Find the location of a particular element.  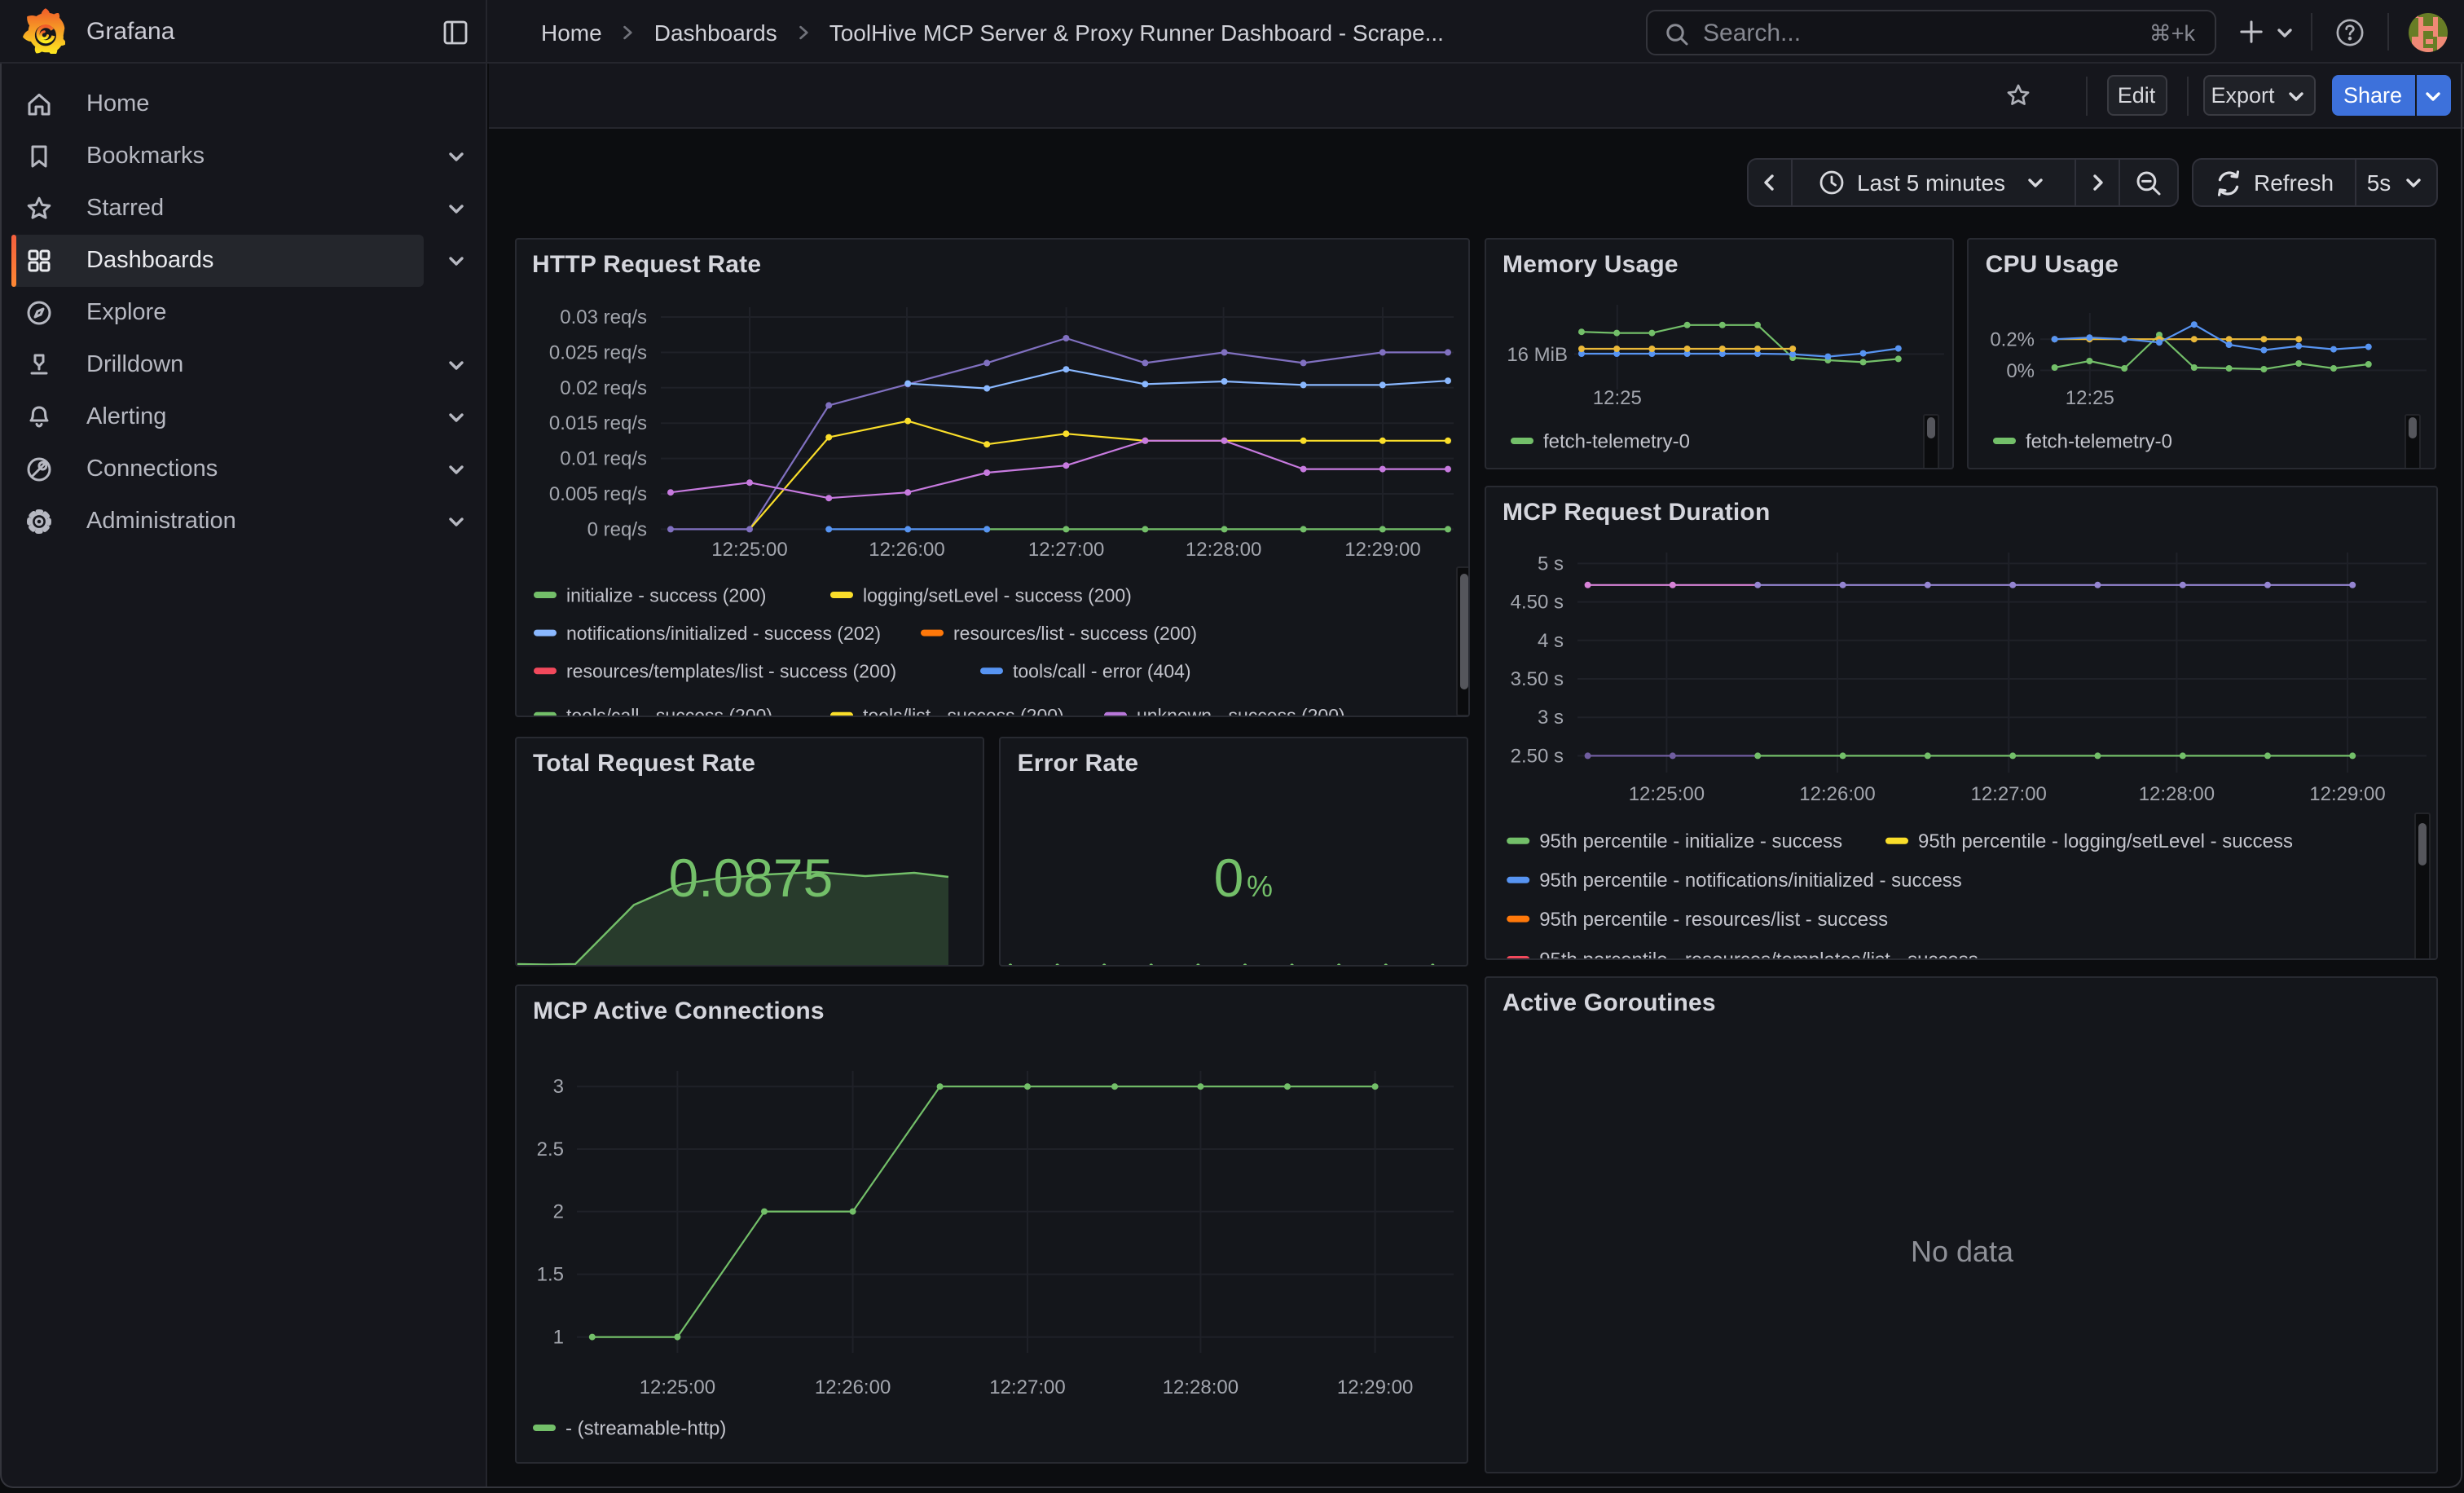

svg-text: - (streamable-http) is located at coordinates (645, 1428).